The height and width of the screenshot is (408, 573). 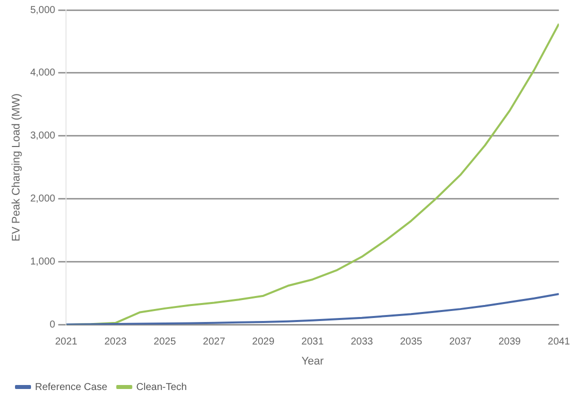 What do you see at coordinates (53, 325) in the screenshot?
I see `y-tick-label: 0` at bounding box center [53, 325].